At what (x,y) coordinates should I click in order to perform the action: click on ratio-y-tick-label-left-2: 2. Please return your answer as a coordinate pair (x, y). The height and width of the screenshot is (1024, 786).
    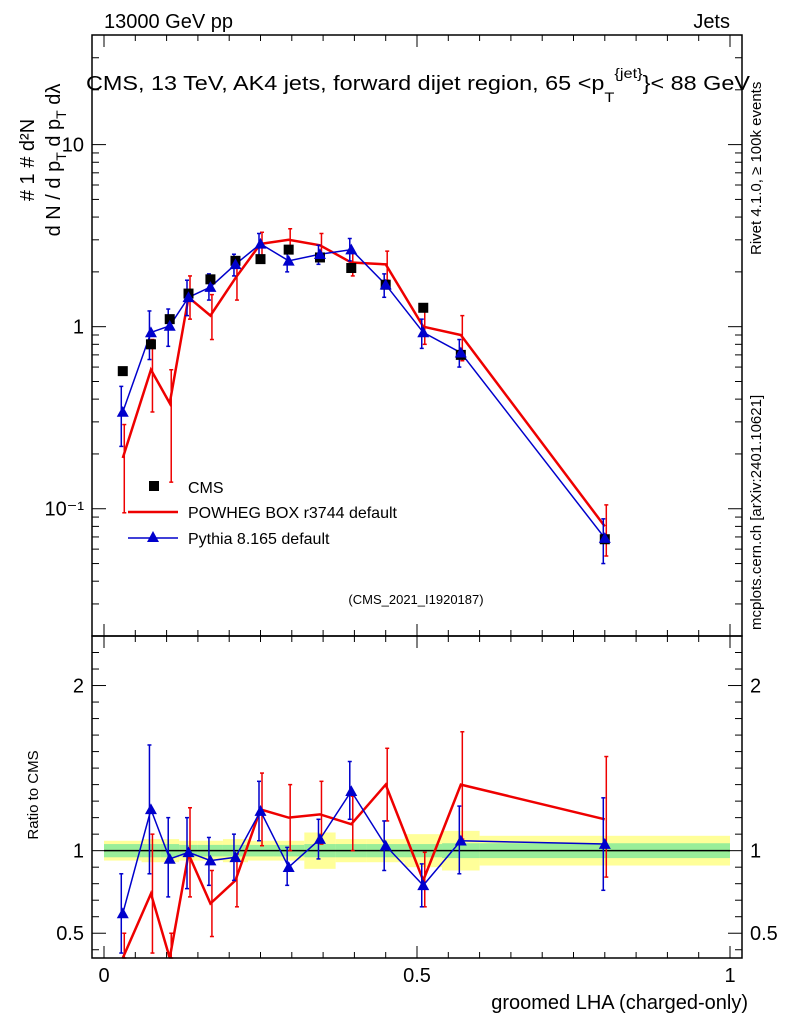
    Looking at the image, I should click on (78, 687).